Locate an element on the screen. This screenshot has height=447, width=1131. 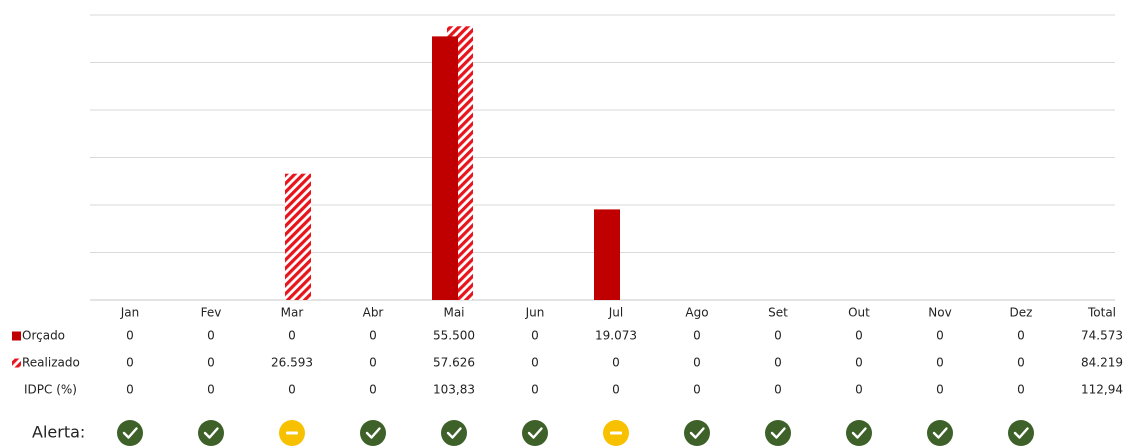
x-tick-label: Jan is located at coordinates (130, 313).